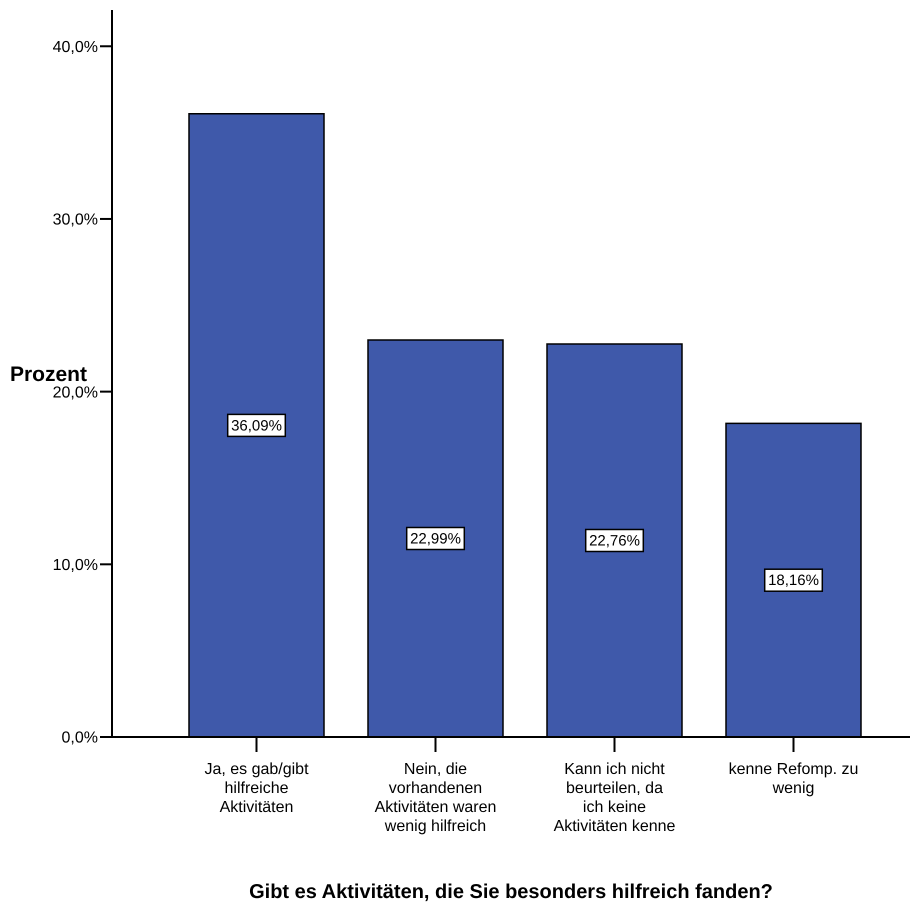 This screenshot has width=913, height=915. Describe the element at coordinates (80, 738) in the screenshot. I see `y-tick-label: 0,0%` at that location.